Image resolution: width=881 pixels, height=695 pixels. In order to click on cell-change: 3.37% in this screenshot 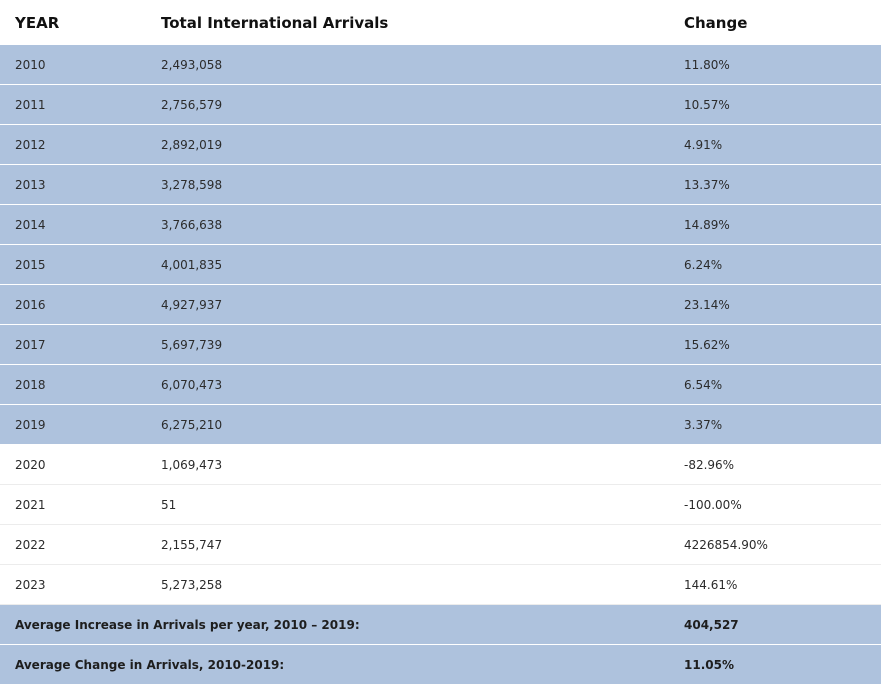, I will do `click(782, 424)`.